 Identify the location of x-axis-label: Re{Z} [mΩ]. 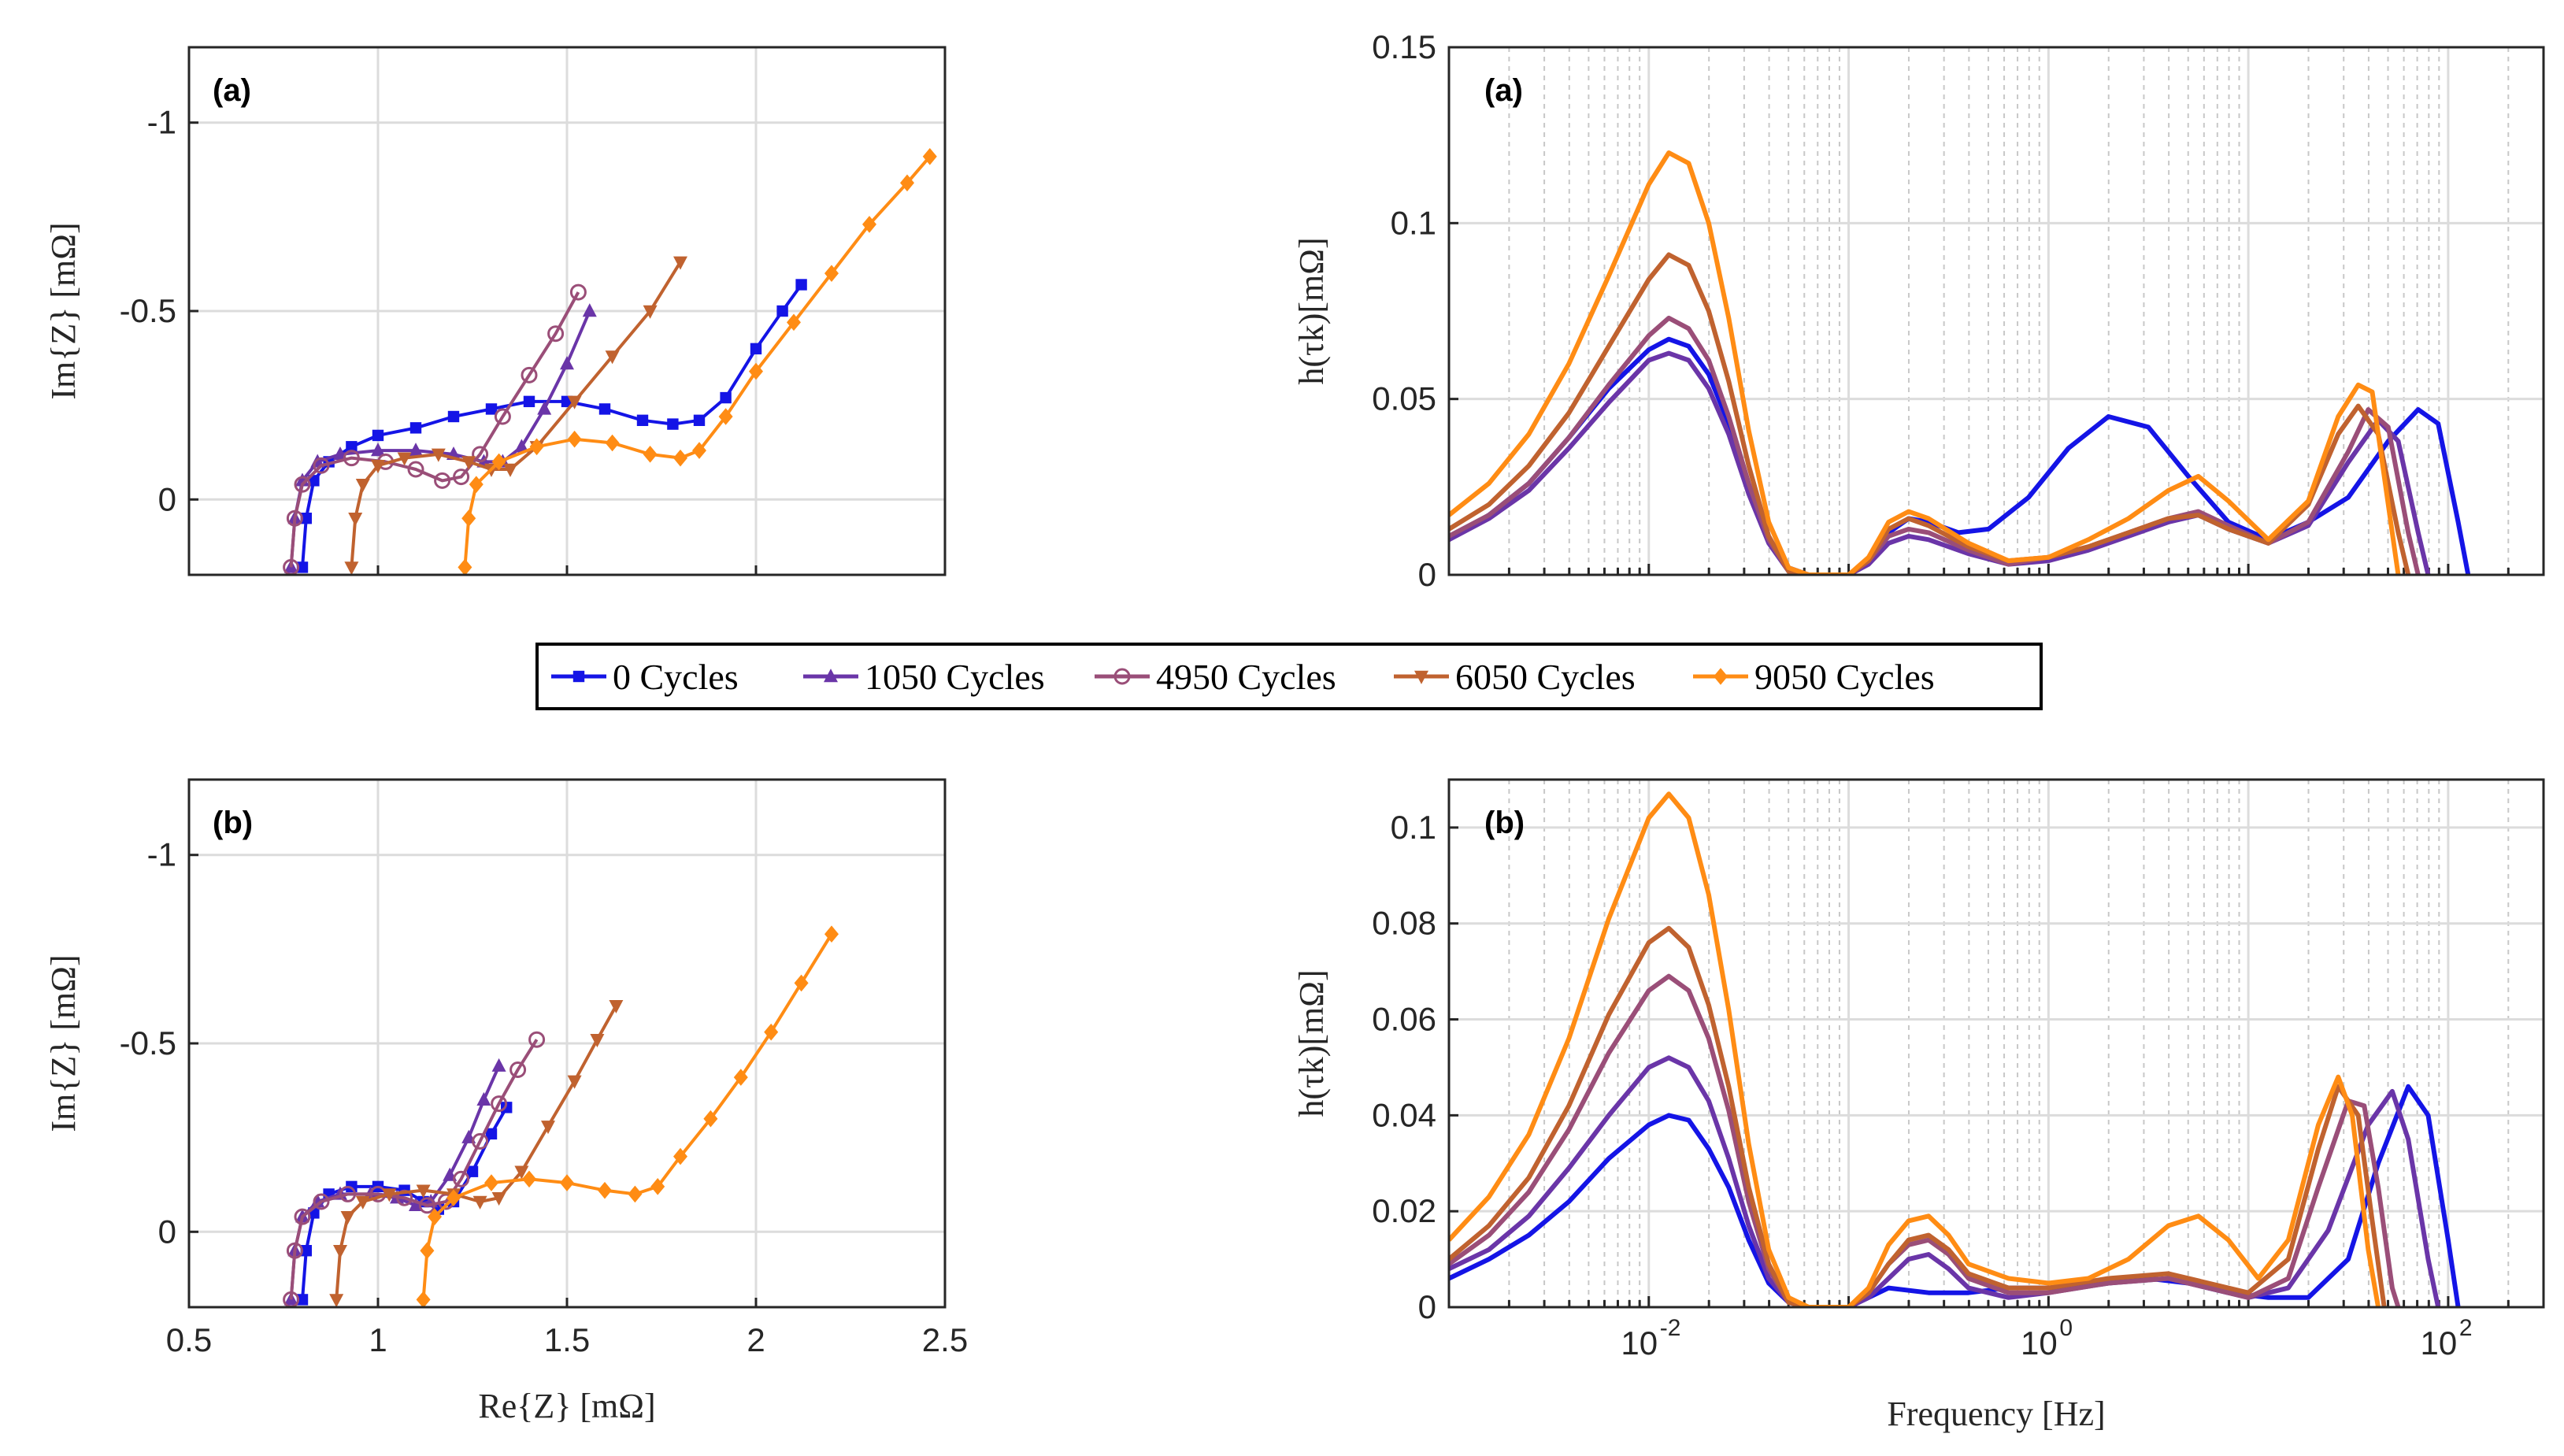
(566, 1406).